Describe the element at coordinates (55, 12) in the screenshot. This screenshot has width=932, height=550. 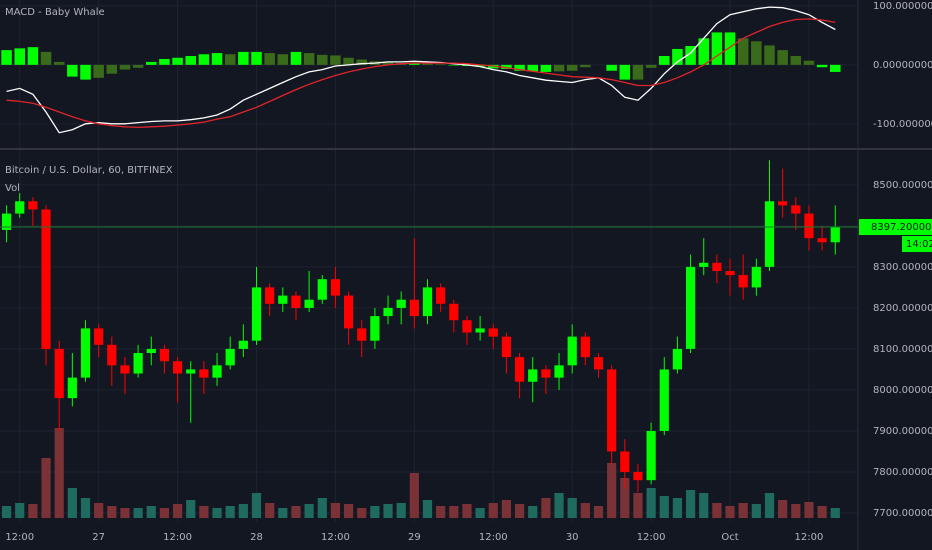
I see `macd-title: MACD - Baby Whale` at that location.